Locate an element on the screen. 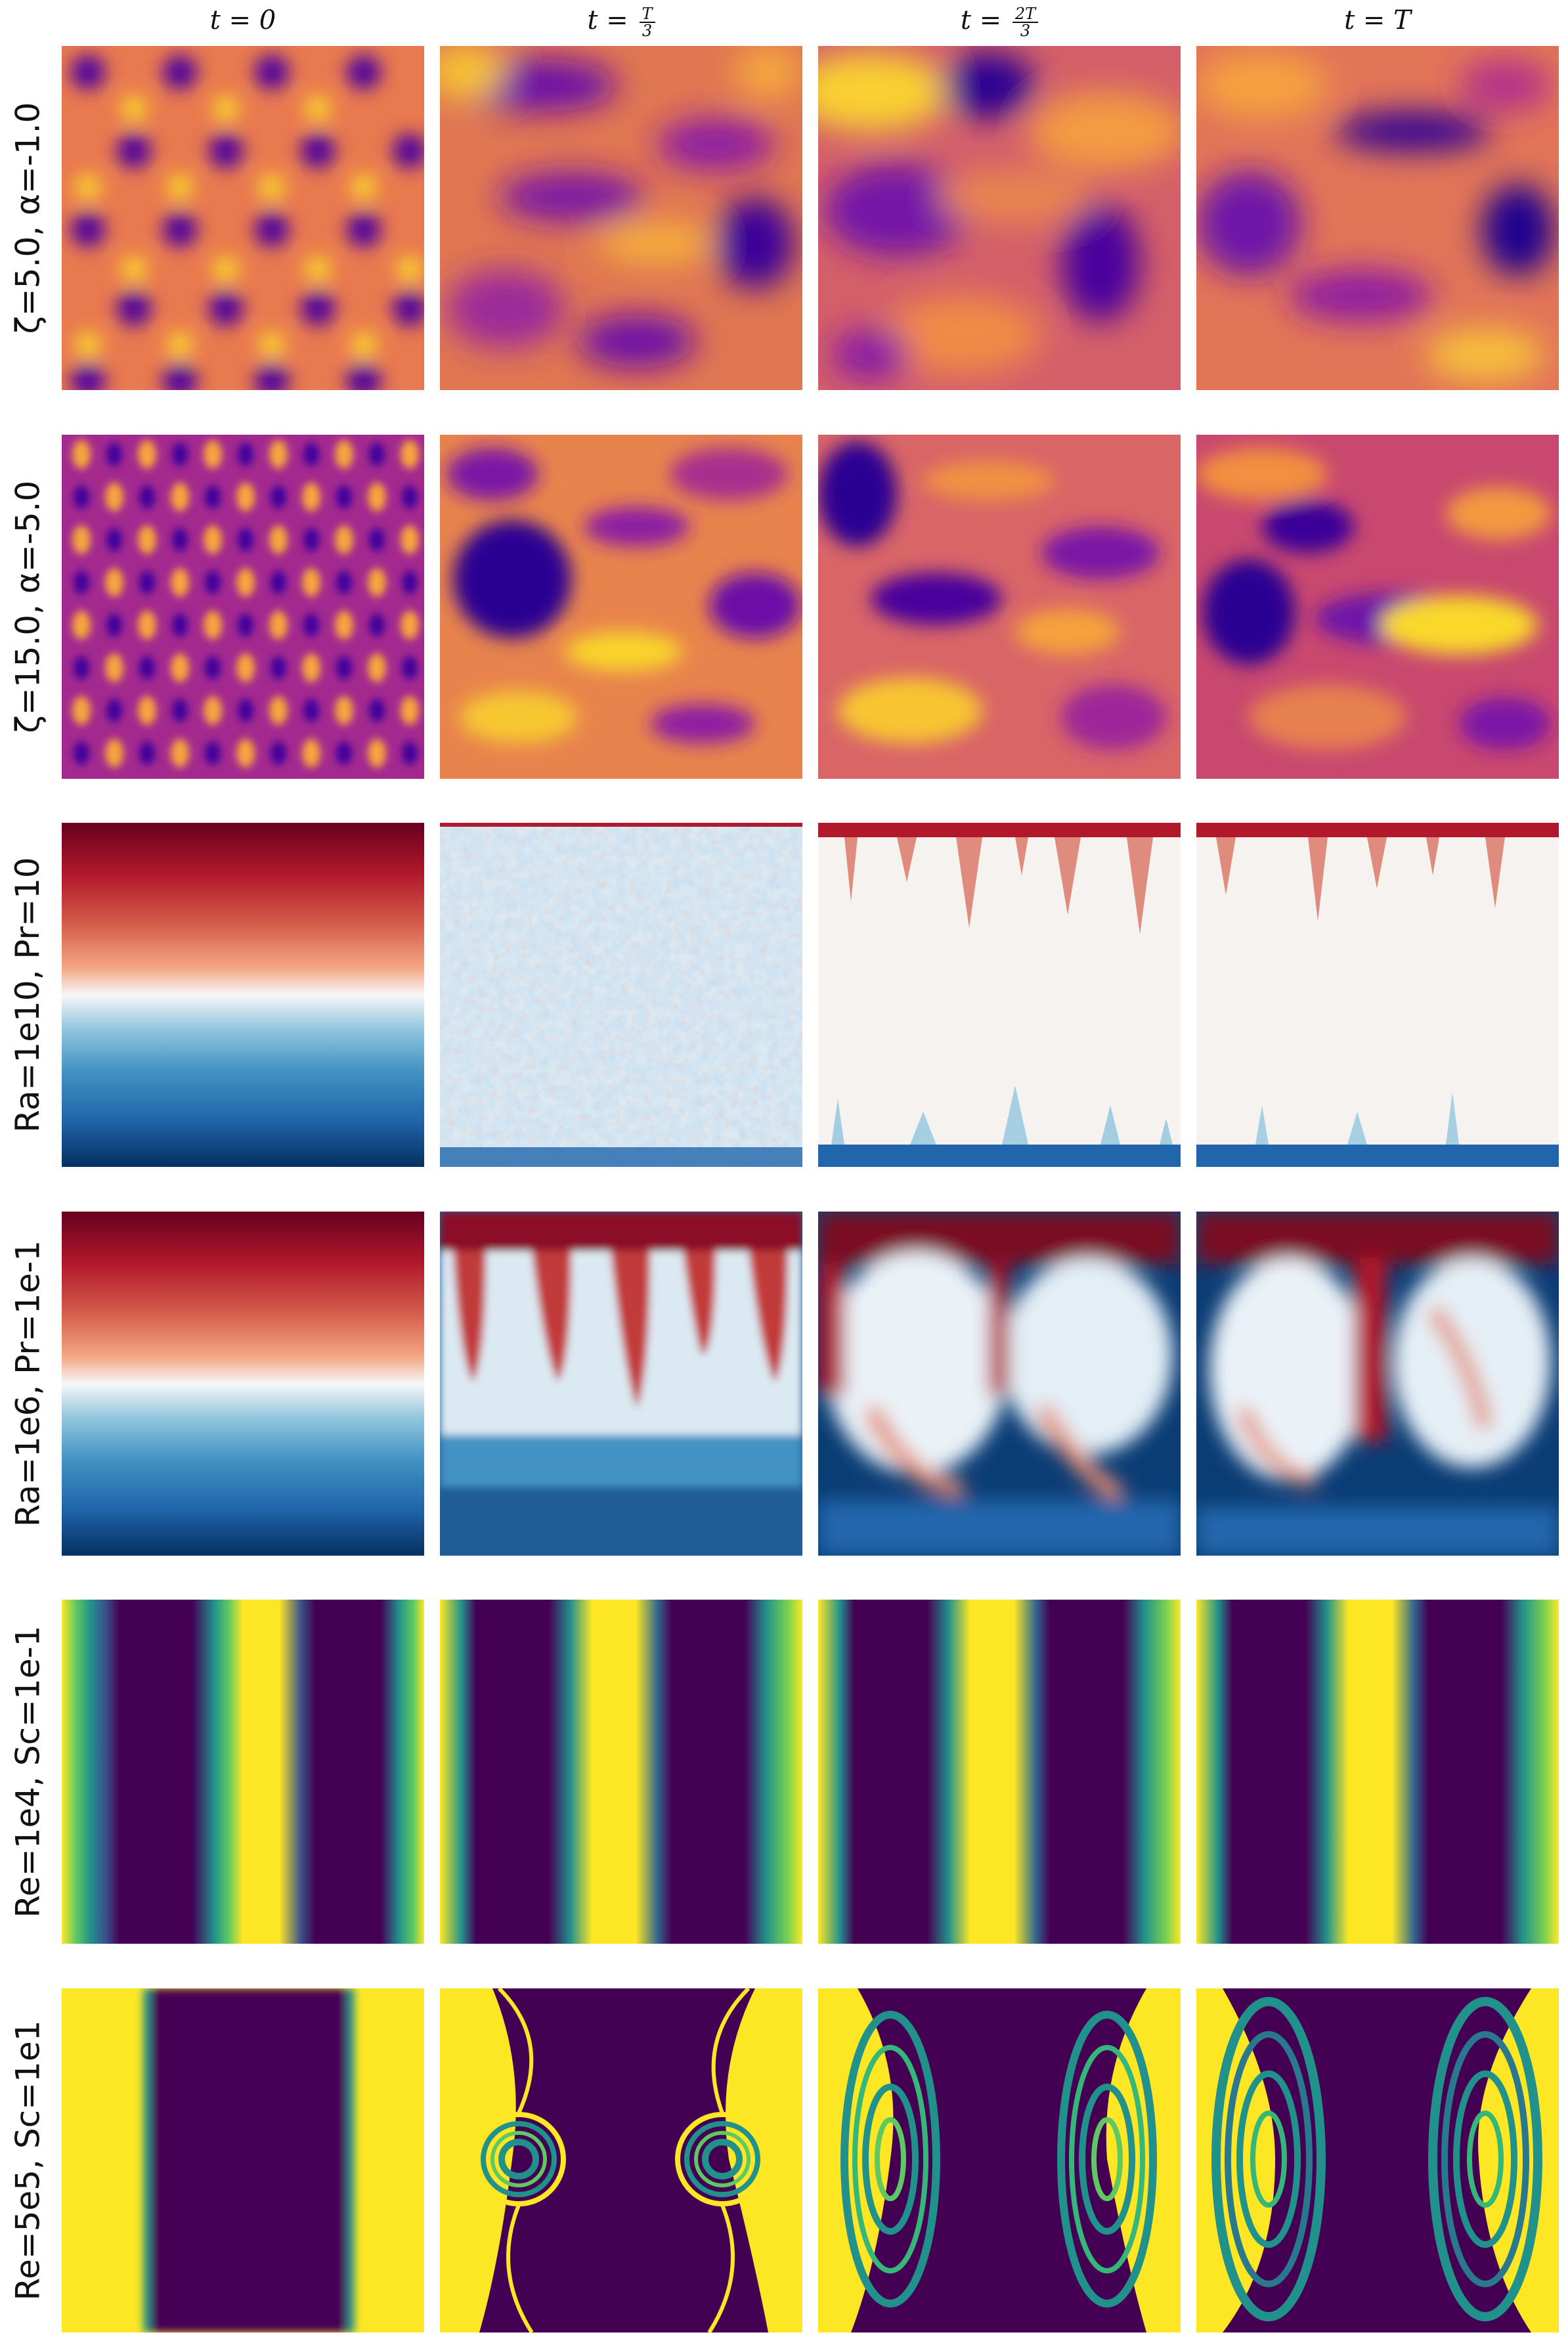 The height and width of the screenshot is (2343, 1568). col-header-t0-text: t = 0 is located at coordinates (242, 20).